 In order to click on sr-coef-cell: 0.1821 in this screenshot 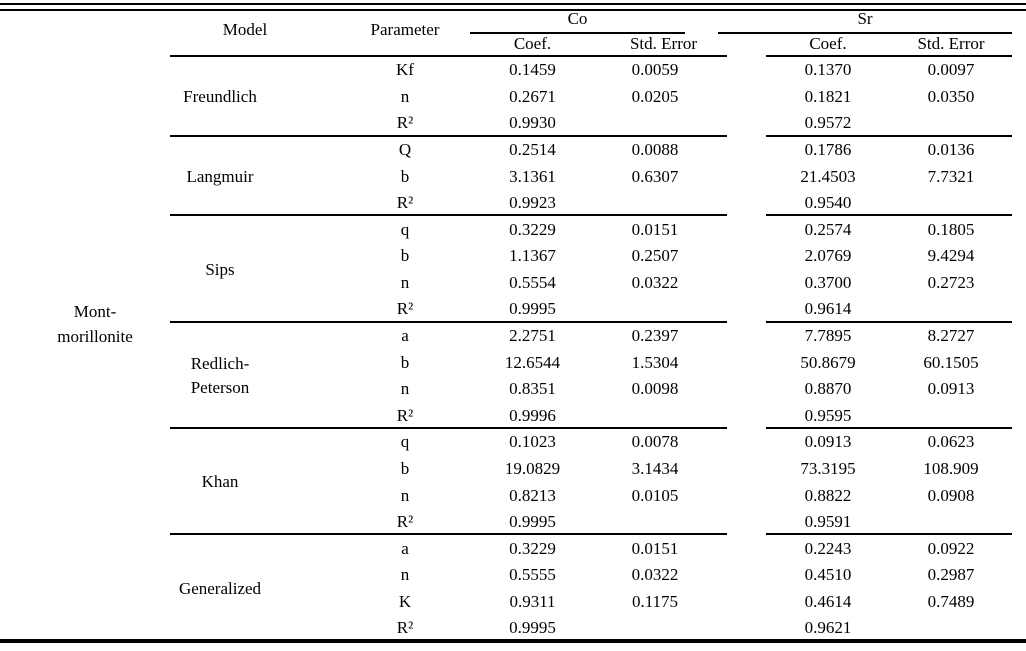, I will do `click(828, 96)`.